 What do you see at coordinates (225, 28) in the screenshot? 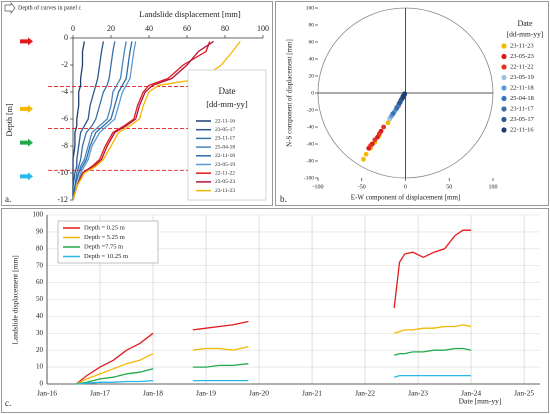
I see `x-tick-label: 80` at bounding box center [225, 28].